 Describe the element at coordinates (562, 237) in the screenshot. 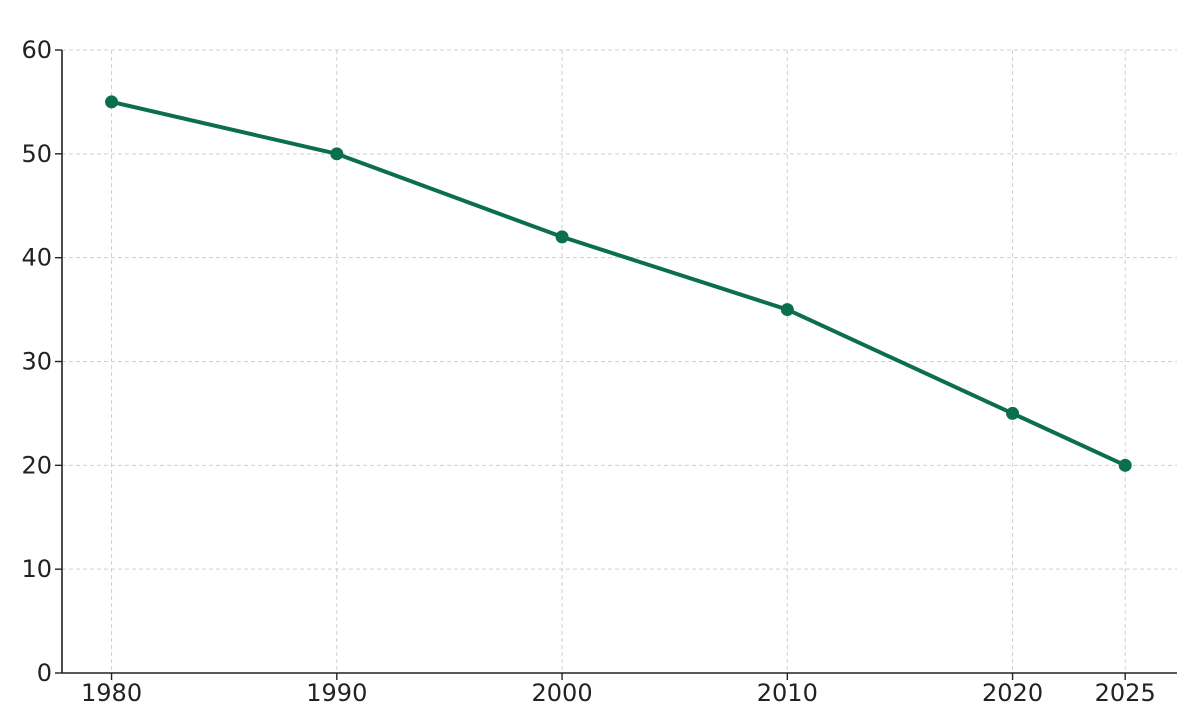

I see `data-point-2000` at that location.